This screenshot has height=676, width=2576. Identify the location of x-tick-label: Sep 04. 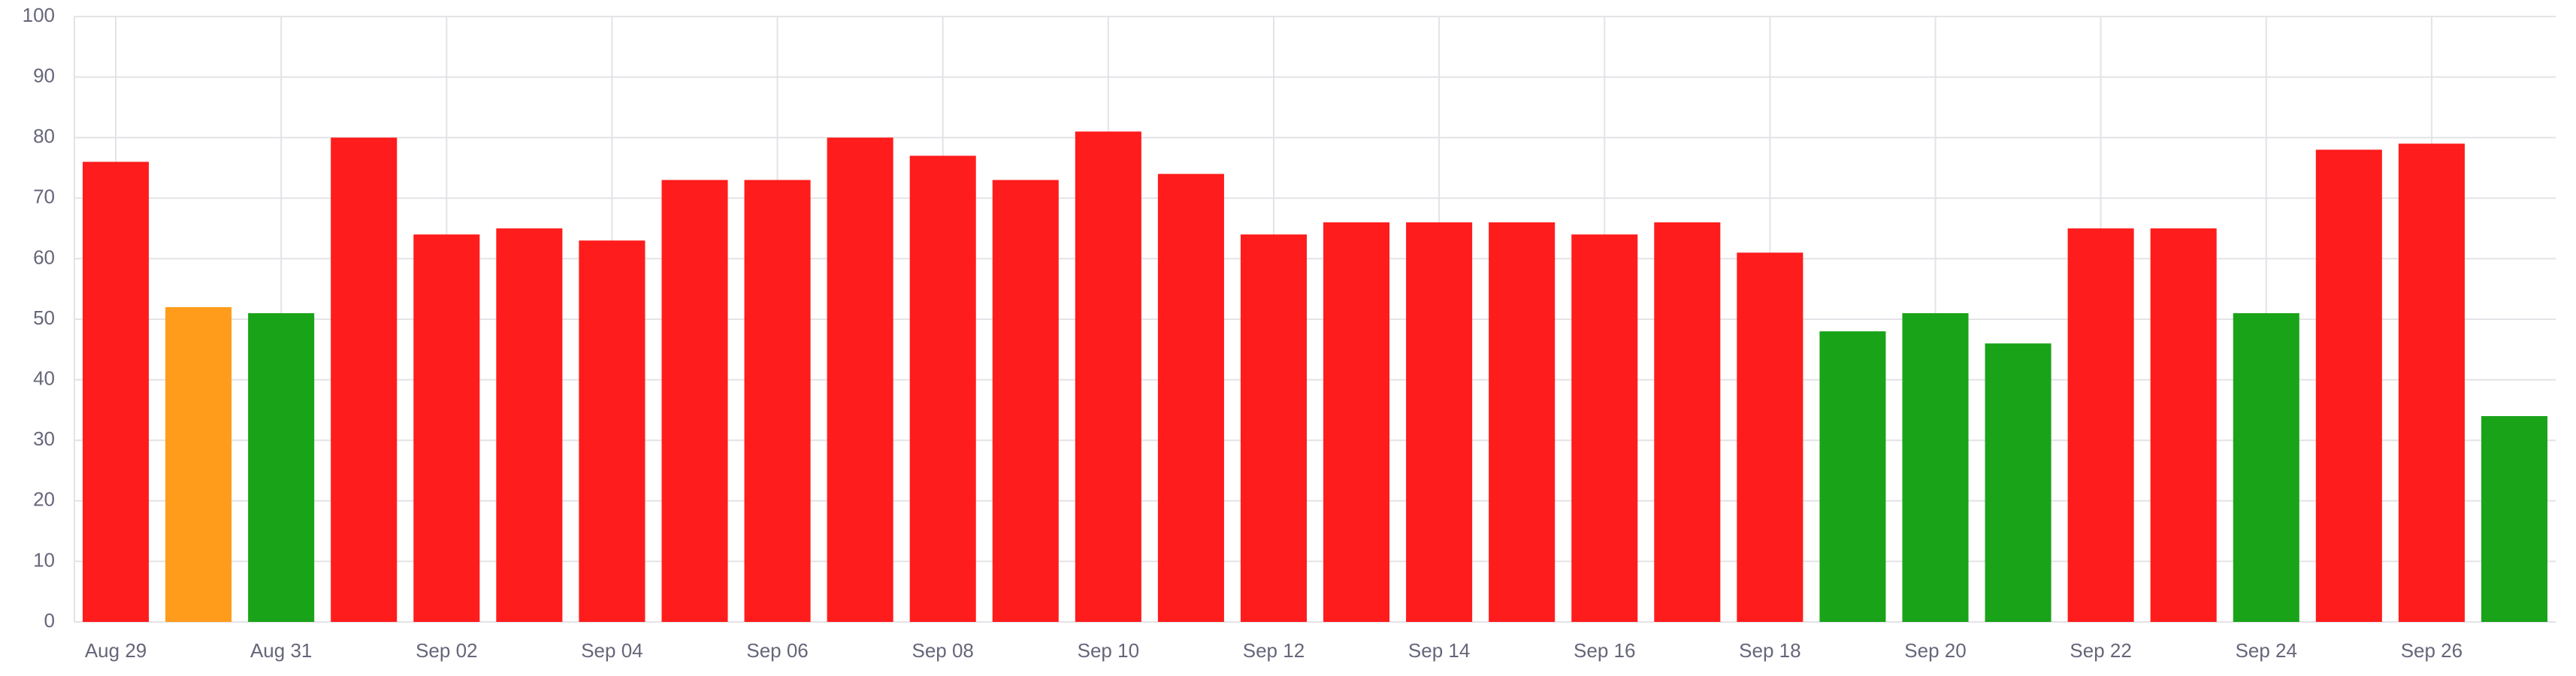
(611, 650).